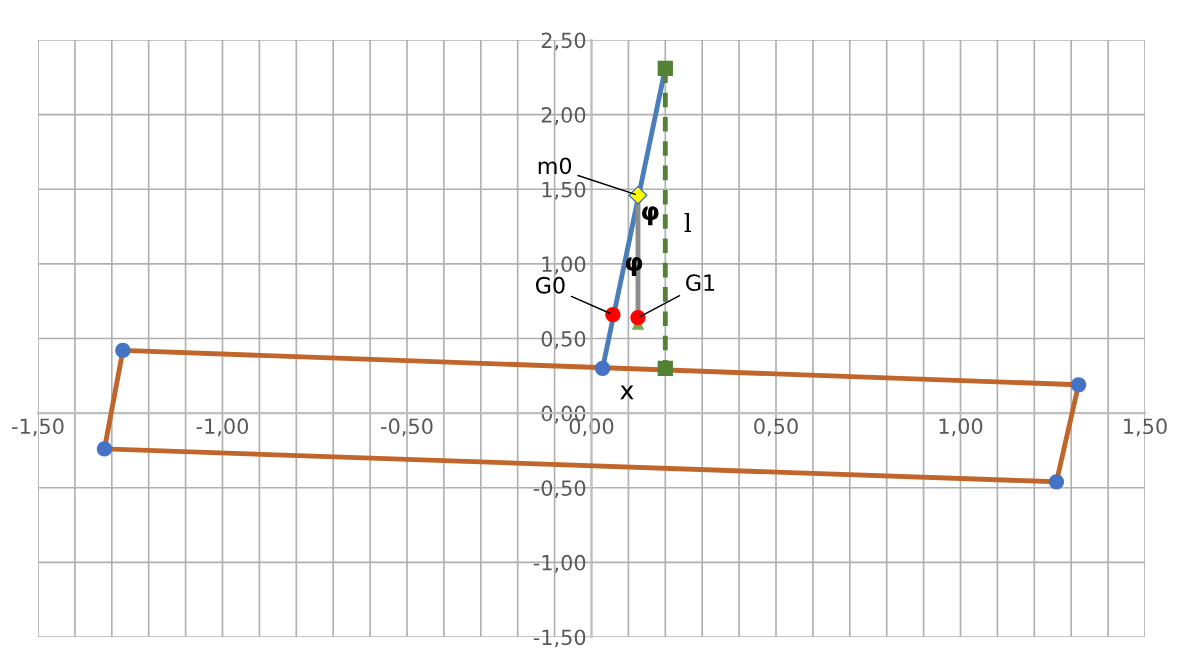 The height and width of the screenshot is (652, 1180). I want to click on x-tick-label: 1,50, so click(1145, 427).